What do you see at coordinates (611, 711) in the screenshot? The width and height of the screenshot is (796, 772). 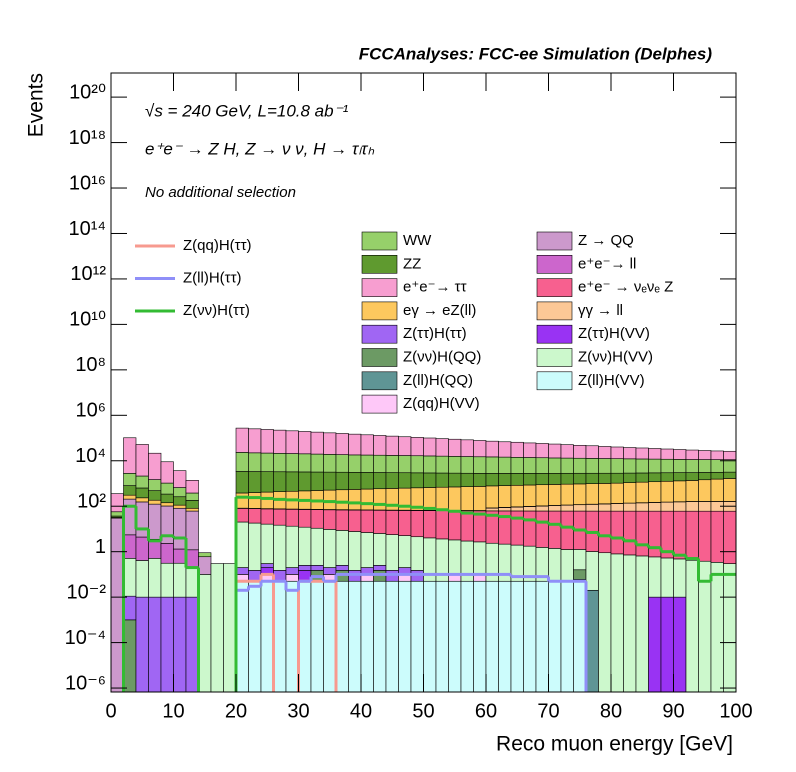 I see `x-tick-label: 80` at bounding box center [611, 711].